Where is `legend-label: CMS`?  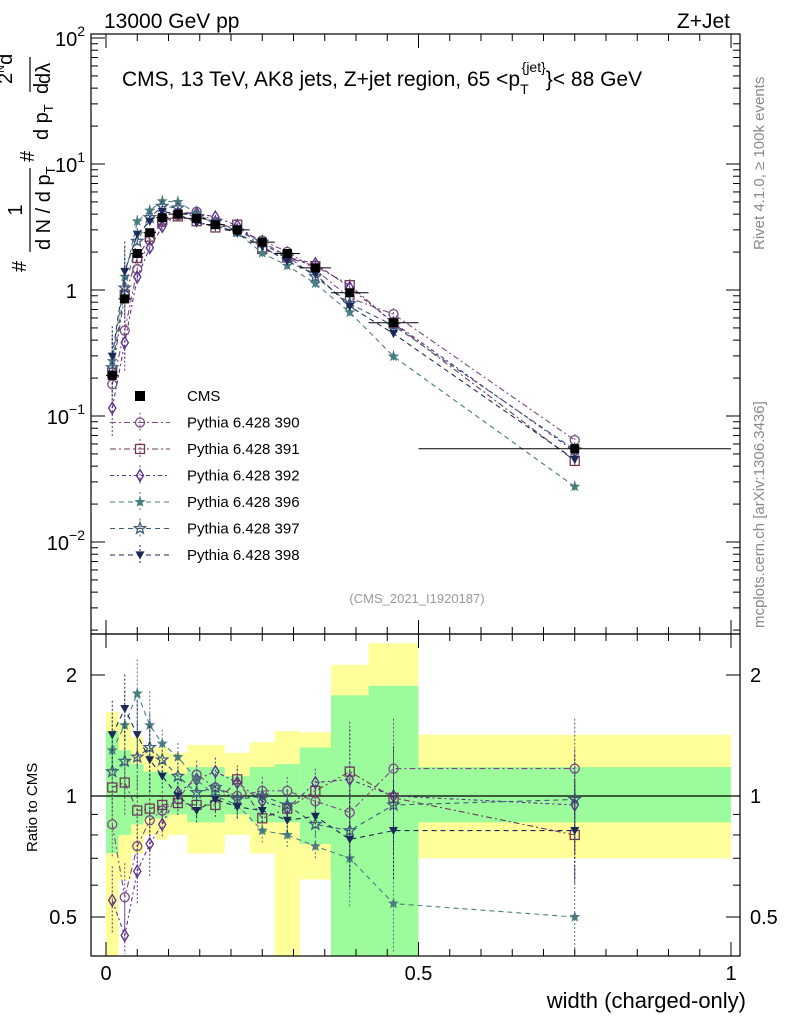 legend-label: CMS is located at coordinates (203, 396).